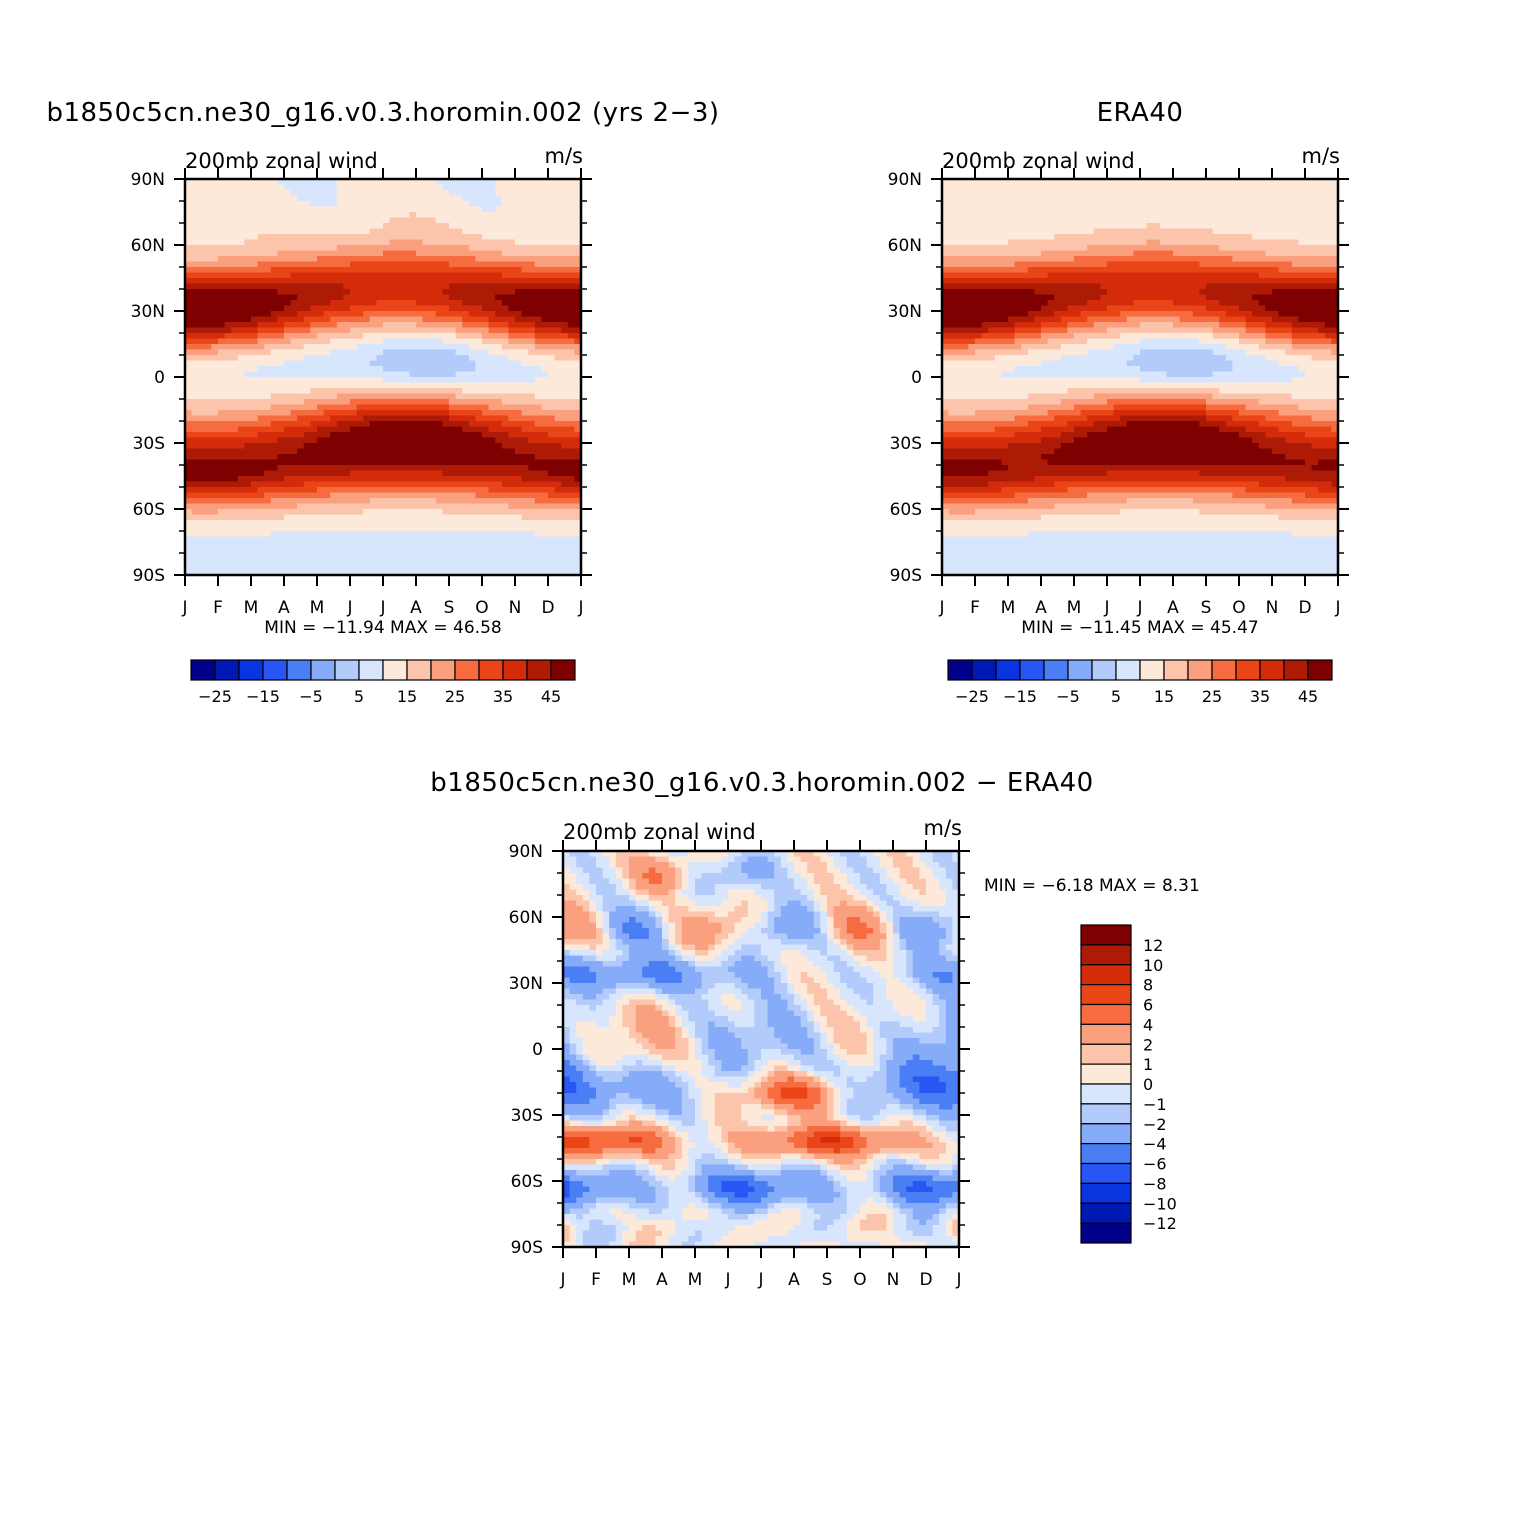 This screenshot has width=1524, height=1524. I want to click on obs-xtick-label: J, so click(941, 608).